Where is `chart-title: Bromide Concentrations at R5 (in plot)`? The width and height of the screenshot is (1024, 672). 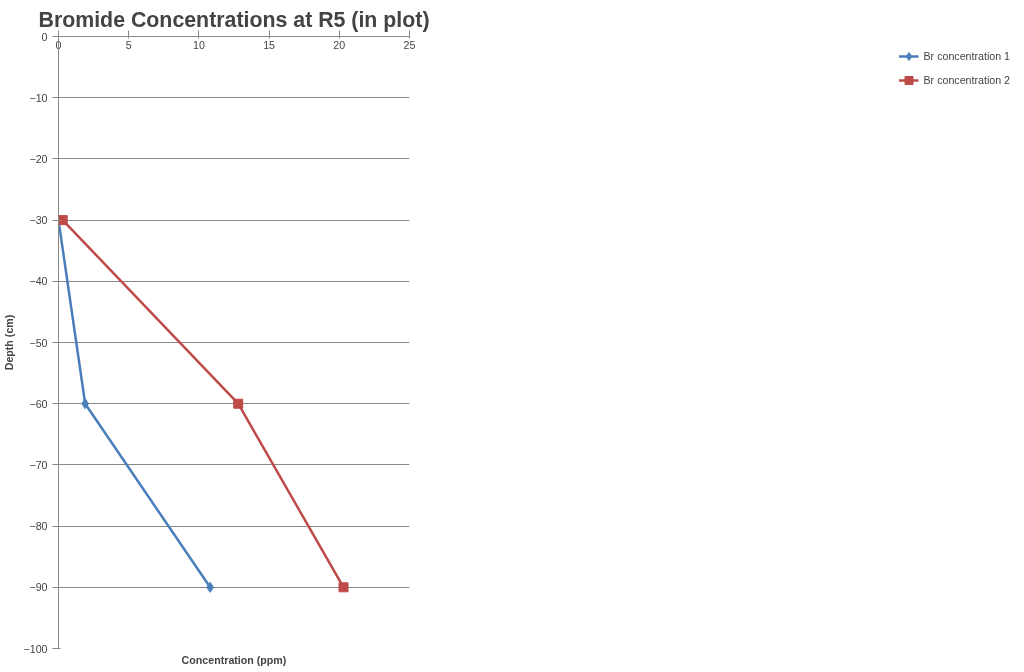 chart-title: Bromide Concentrations at R5 (in plot) is located at coordinates (234, 19).